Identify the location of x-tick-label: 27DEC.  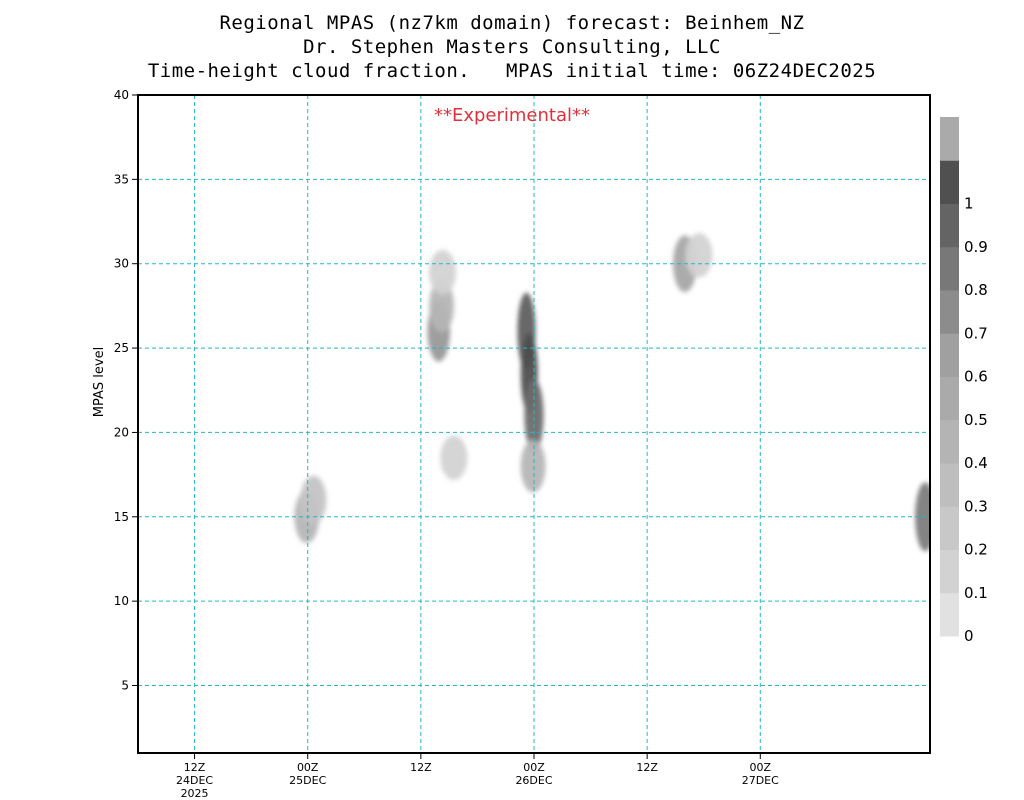
(760, 780).